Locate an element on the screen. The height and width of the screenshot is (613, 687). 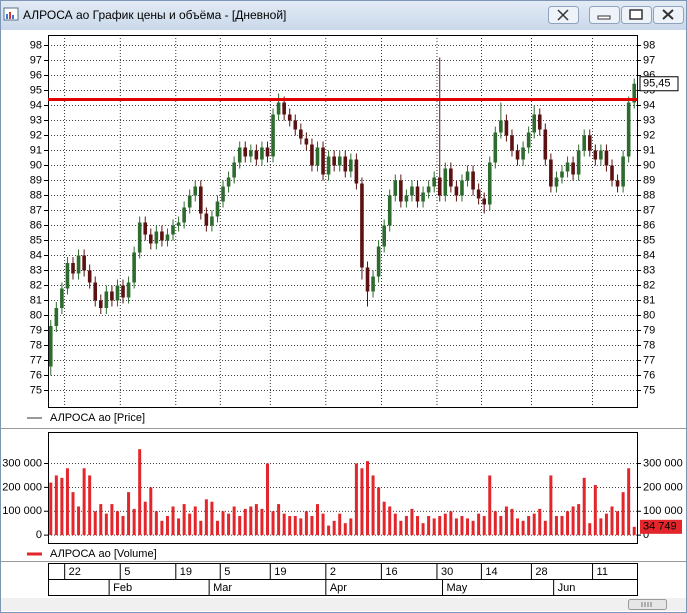
y-tick-label: 88 is located at coordinates (649, 195).